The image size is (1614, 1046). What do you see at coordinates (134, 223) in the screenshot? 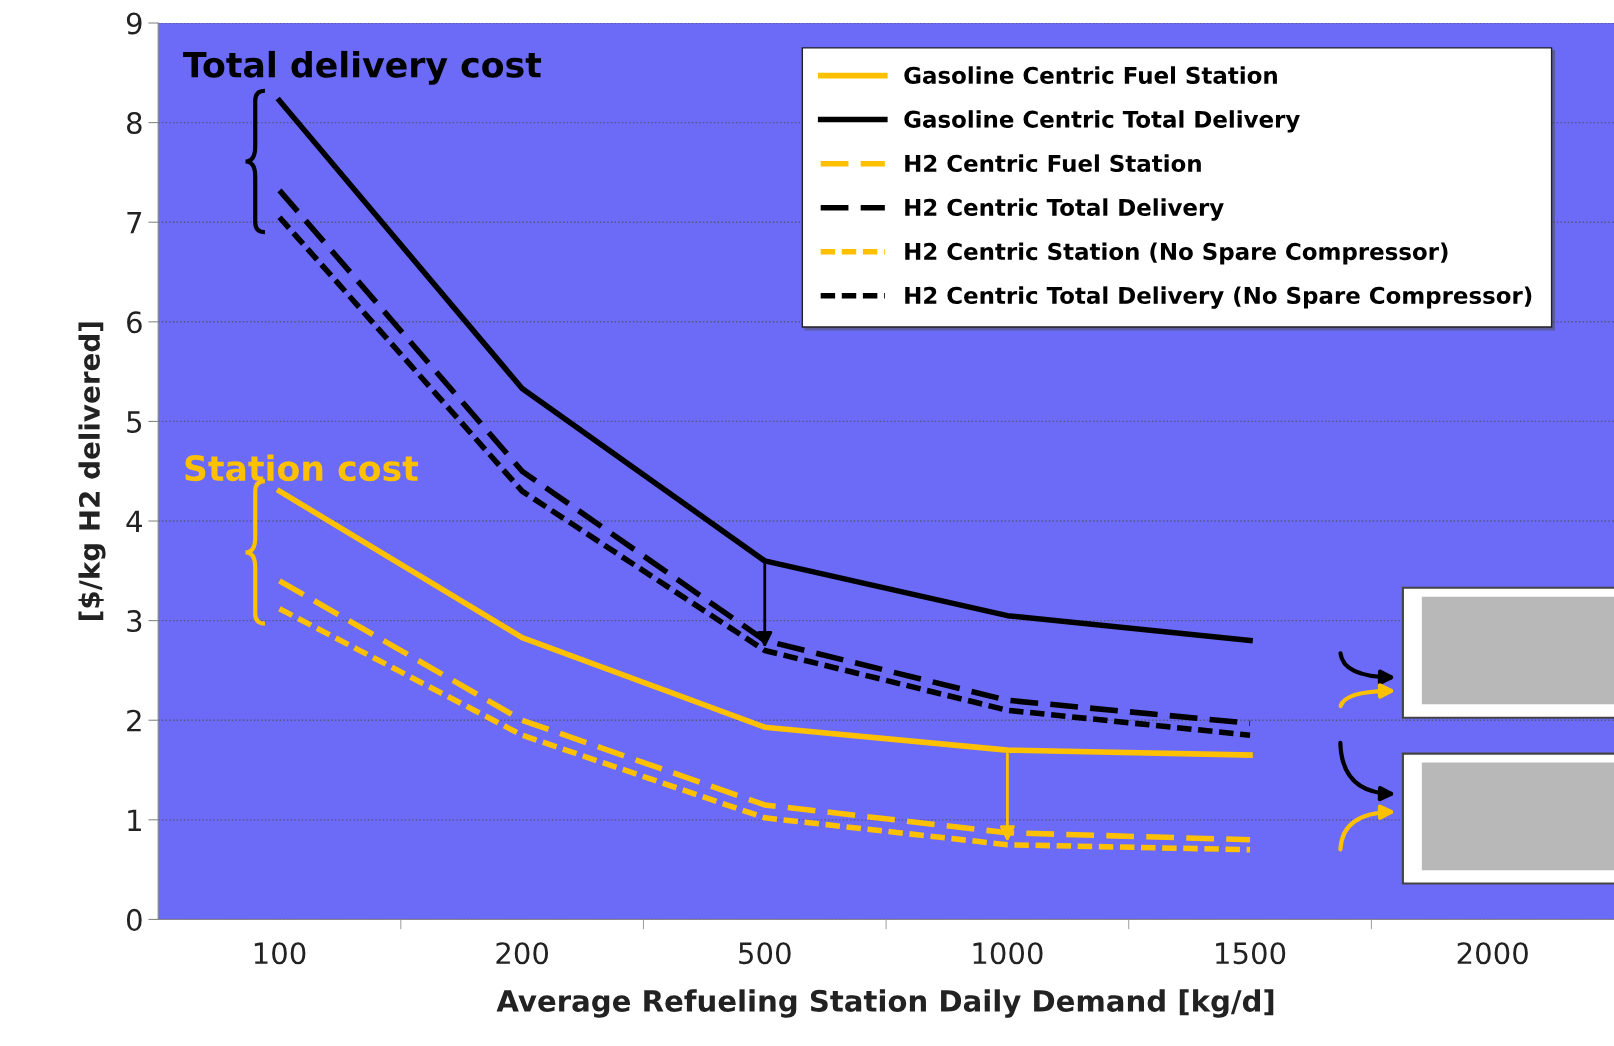
I see `y-tick-label: 7` at bounding box center [134, 223].